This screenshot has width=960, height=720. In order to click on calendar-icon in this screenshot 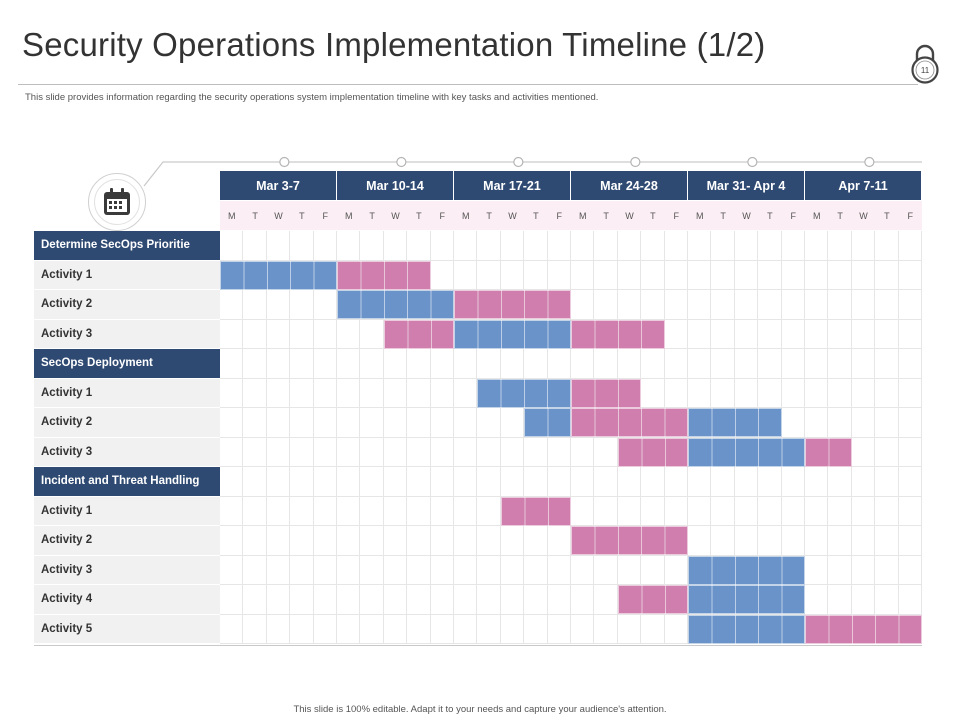, I will do `click(117, 201)`.